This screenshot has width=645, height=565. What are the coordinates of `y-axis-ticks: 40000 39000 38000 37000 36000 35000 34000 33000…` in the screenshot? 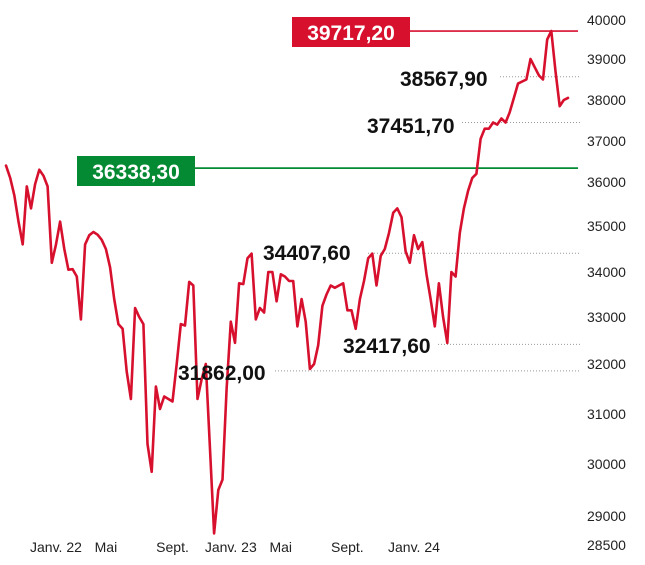 It's located at (606, 282).